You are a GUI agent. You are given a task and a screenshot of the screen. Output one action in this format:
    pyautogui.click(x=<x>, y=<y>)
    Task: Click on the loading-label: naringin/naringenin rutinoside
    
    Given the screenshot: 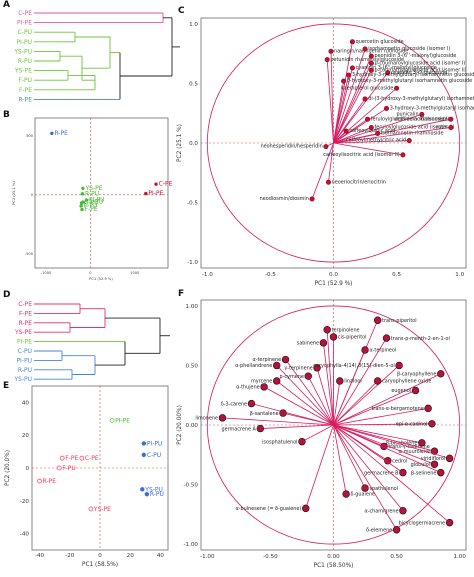 What is the action you would take?
    pyautogui.click(x=371, y=51)
    